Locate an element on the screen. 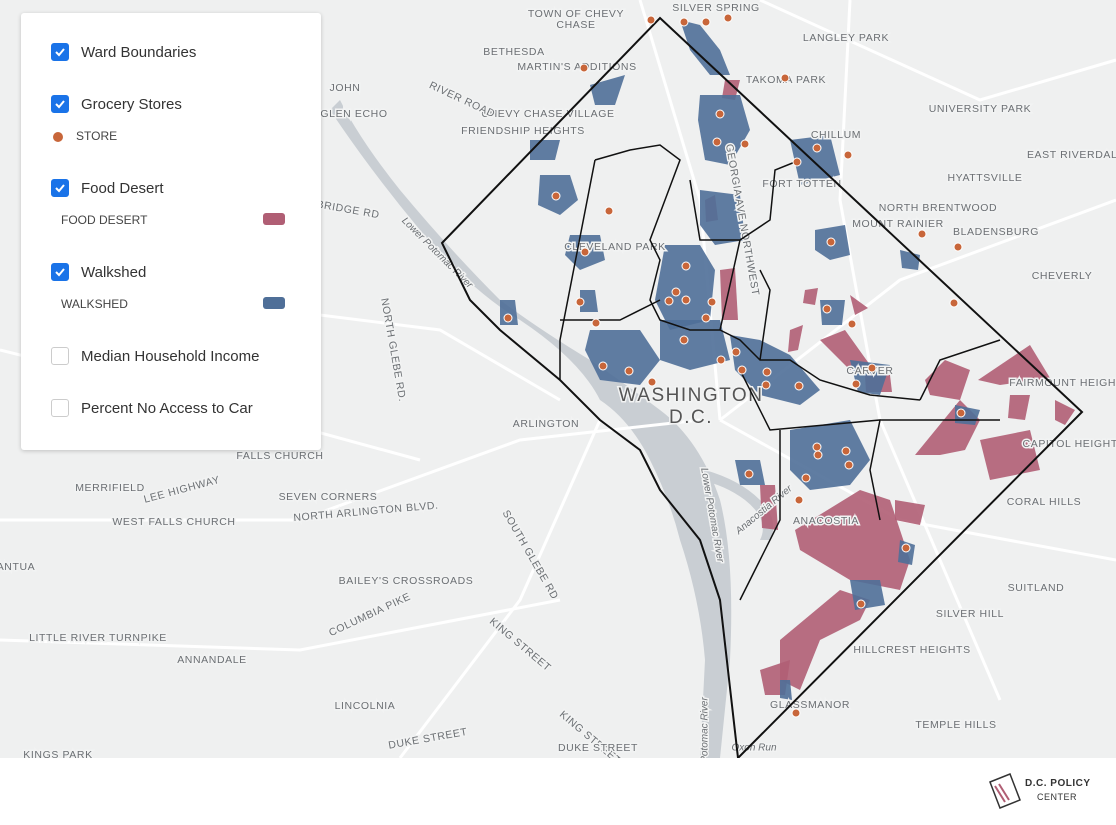 This screenshot has height=825, width=1116. place-label: EAST RIVERDALE is located at coordinates (1071, 155).